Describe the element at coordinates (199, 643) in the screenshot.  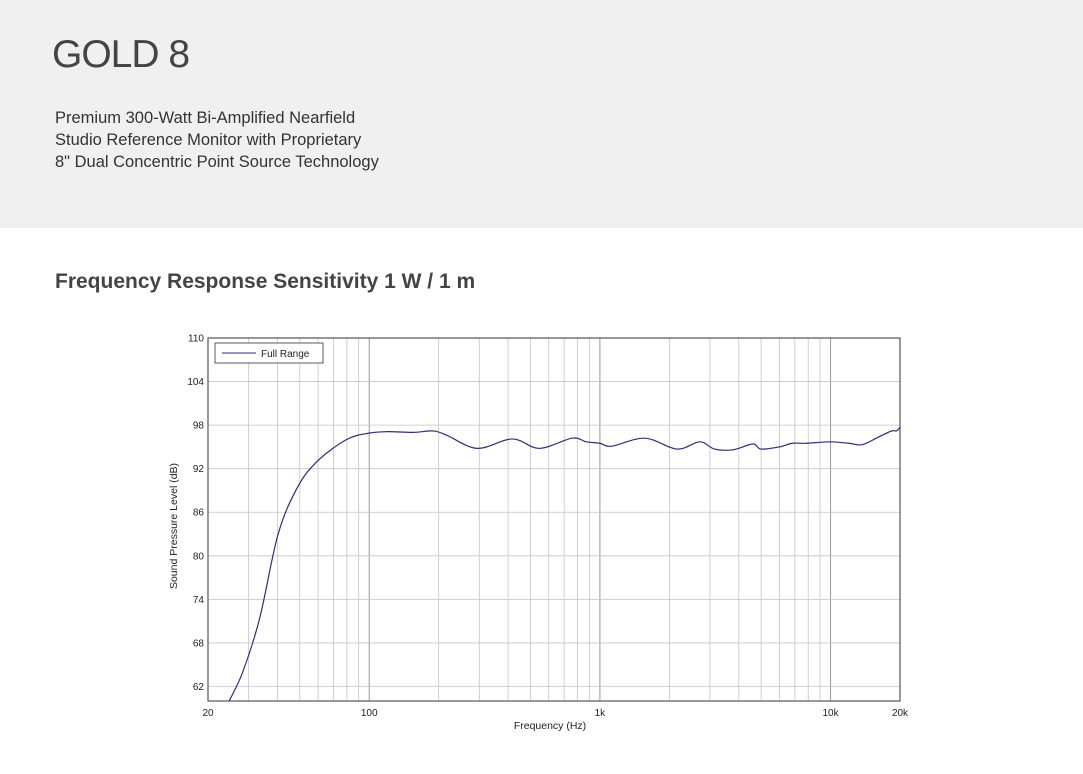
I see `y-tick-label: 68` at that location.